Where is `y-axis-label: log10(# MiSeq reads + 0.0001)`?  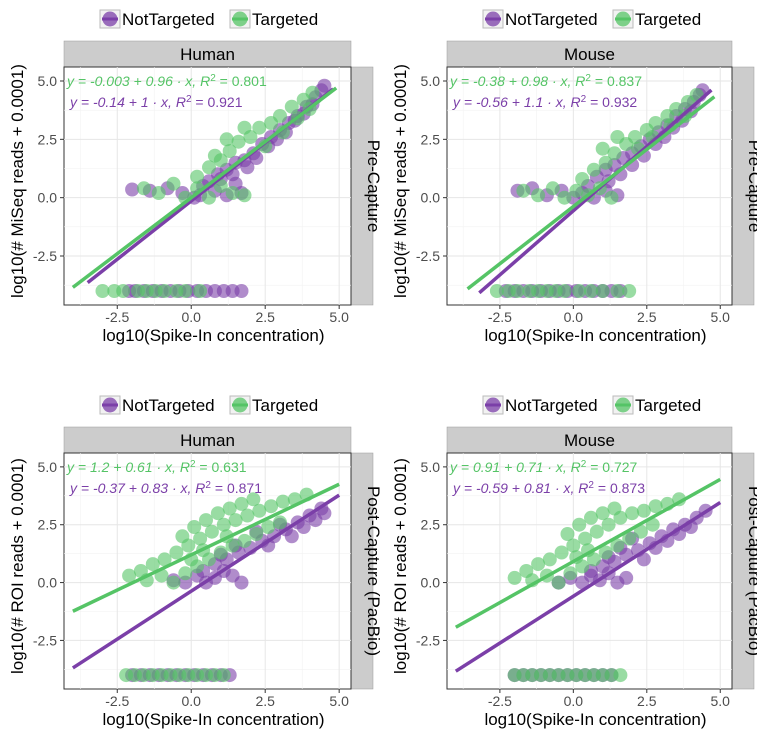 y-axis-label: log10(# MiSeq reads + 0.0001) is located at coordinates (17, 181).